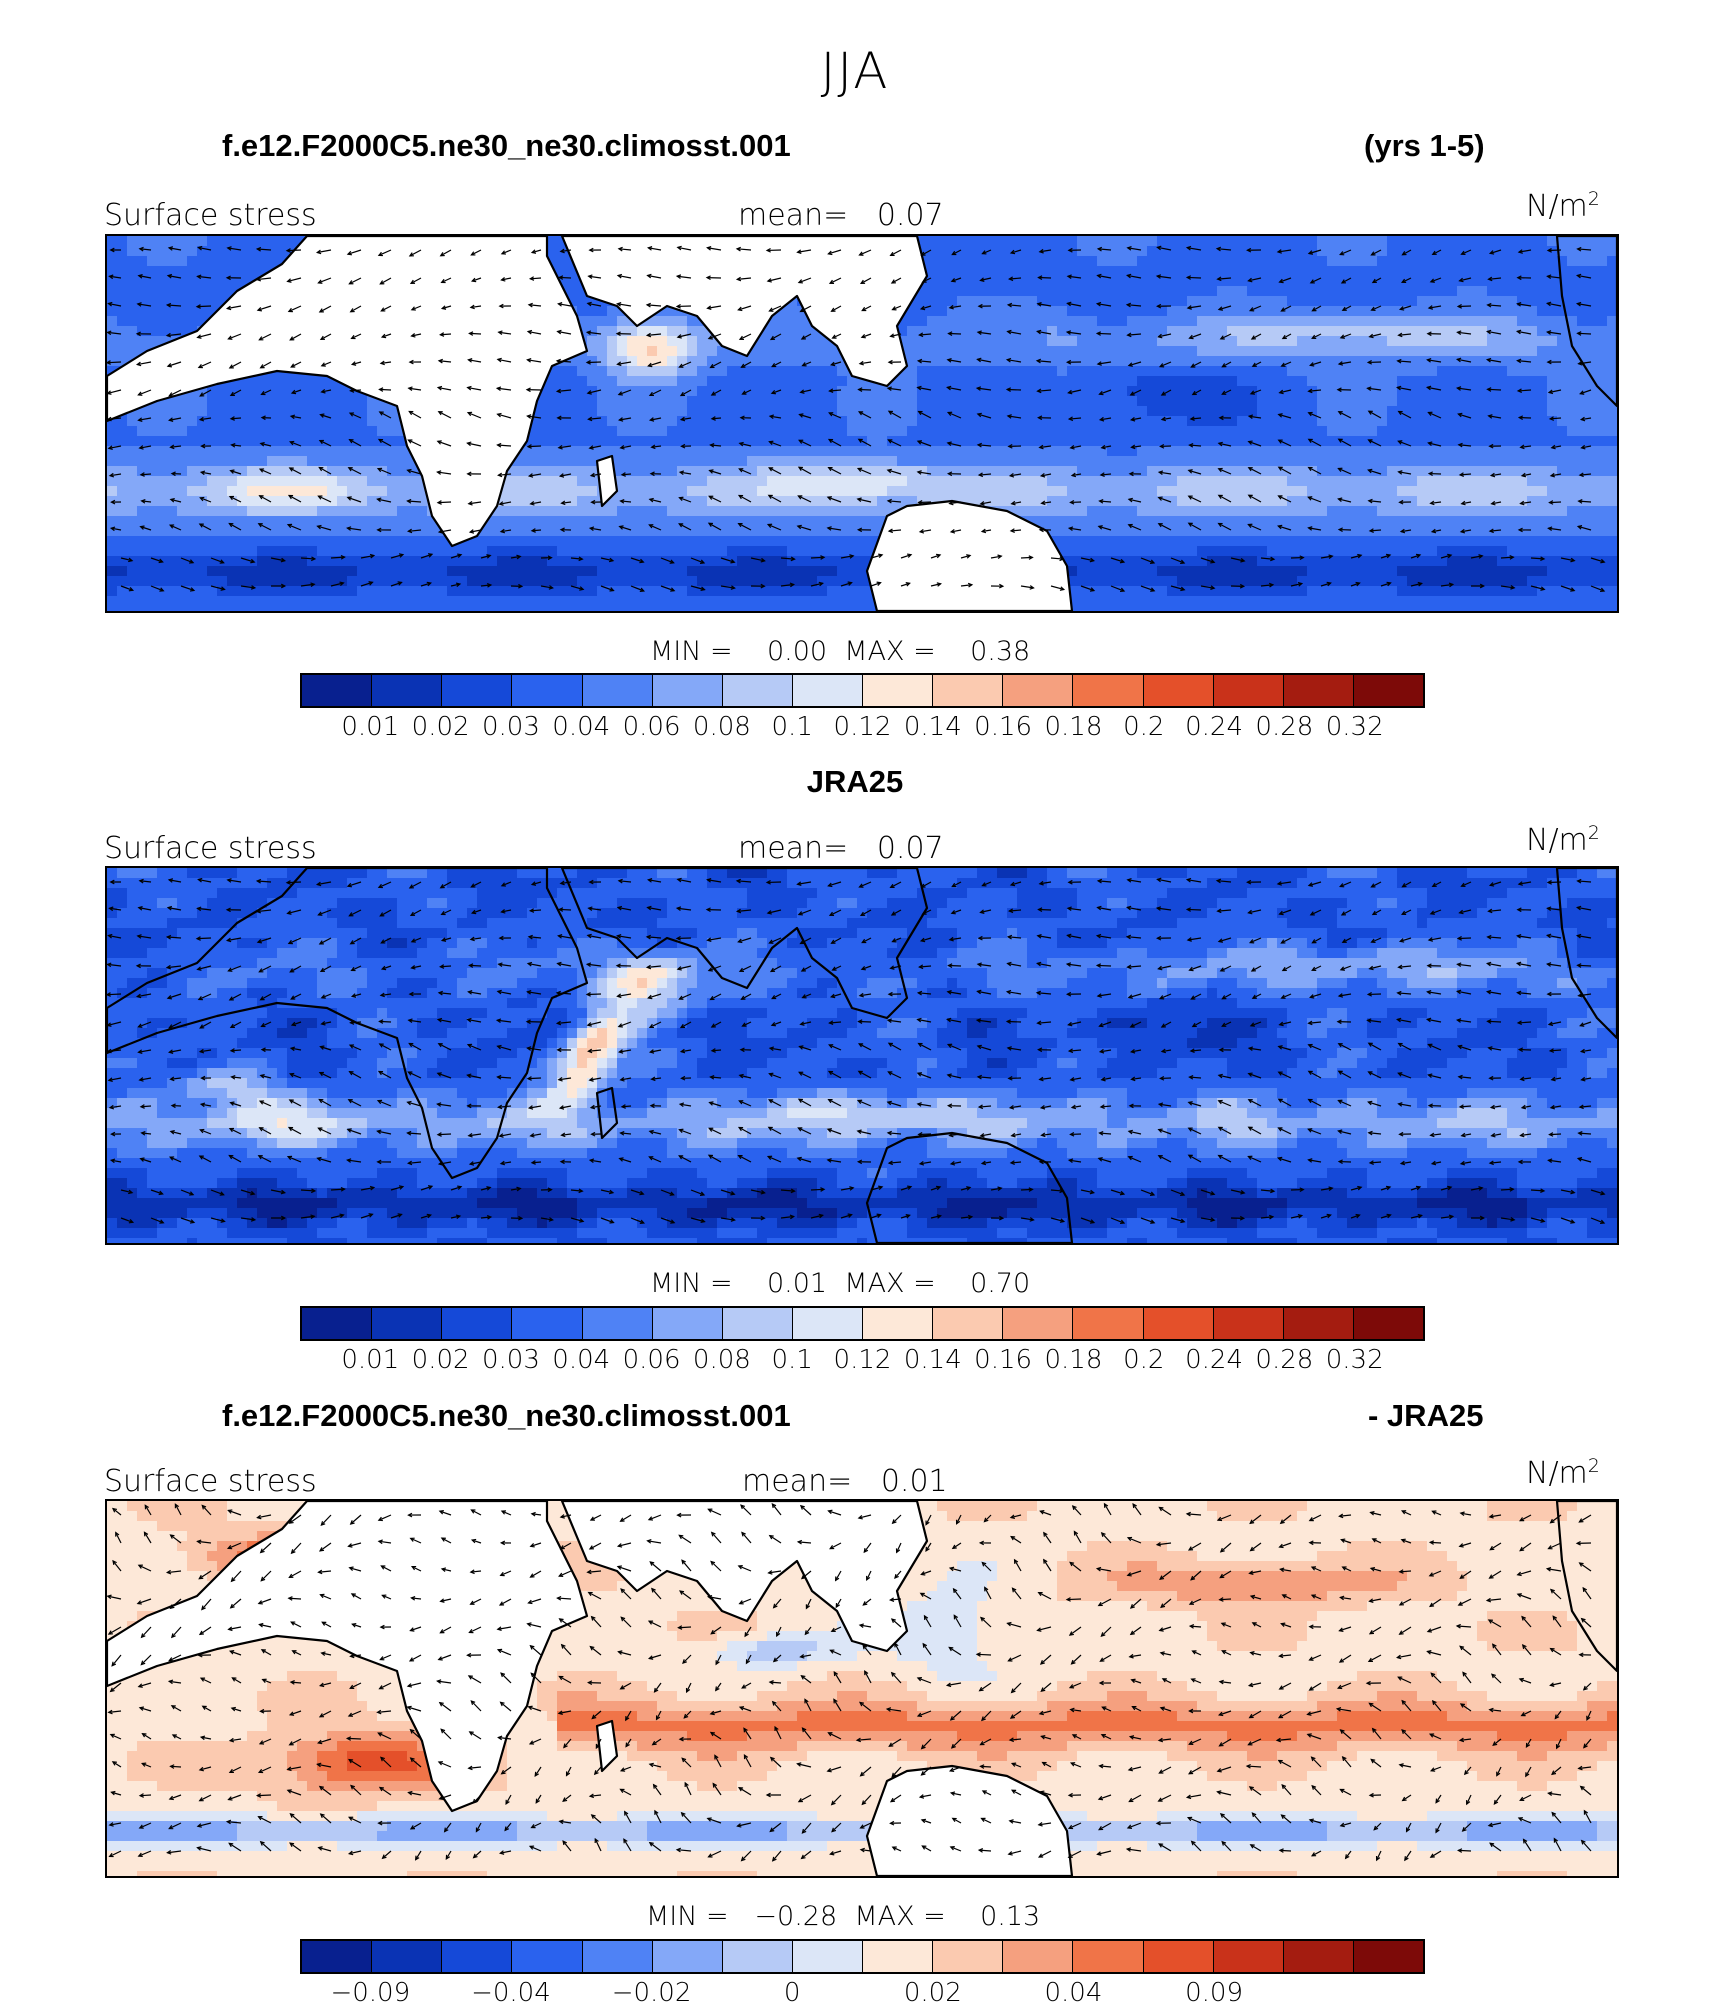 Image resolution: width=1710 pixels, height=2011 pixels. I want to click on panel-3-variable-label: Surface stress, so click(210, 1481).